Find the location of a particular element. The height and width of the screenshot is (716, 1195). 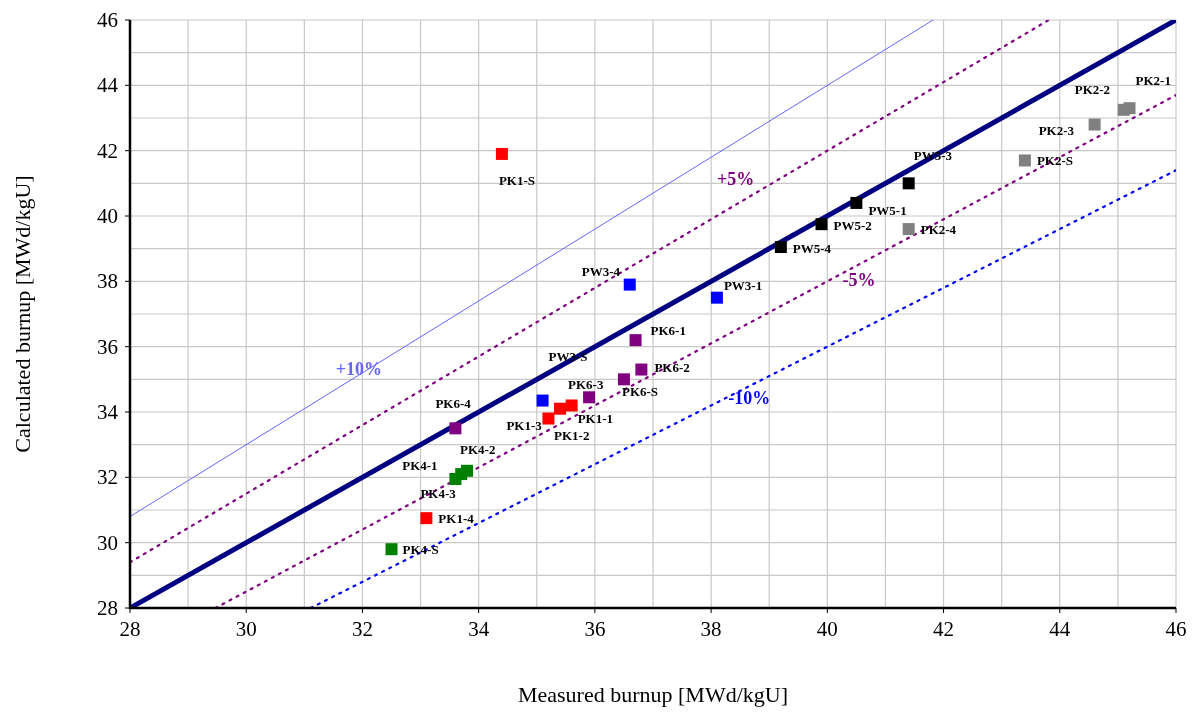

y-tick-label: 36 is located at coordinates (107, 346).